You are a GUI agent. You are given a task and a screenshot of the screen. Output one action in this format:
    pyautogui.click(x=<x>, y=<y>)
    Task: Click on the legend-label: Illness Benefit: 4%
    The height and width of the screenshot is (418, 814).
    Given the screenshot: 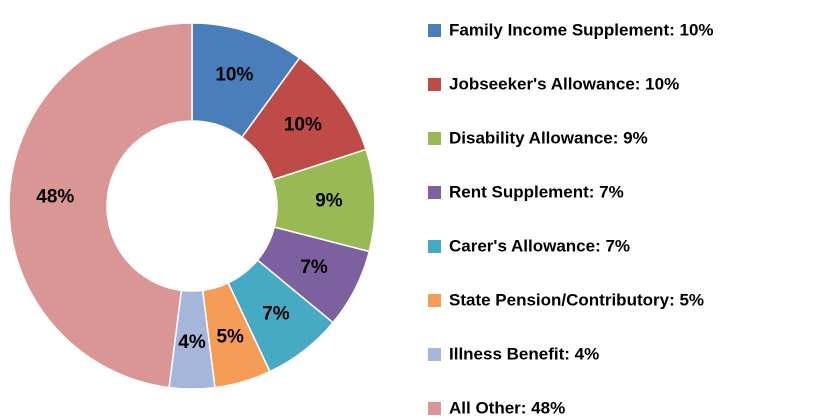 What is the action you would take?
    pyautogui.click(x=524, y=353)
    